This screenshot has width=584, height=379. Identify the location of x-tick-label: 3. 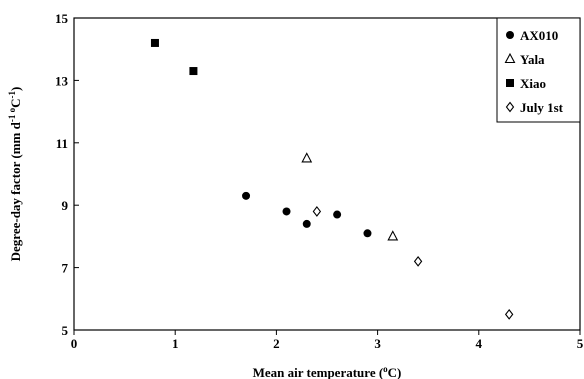
(377, 343).